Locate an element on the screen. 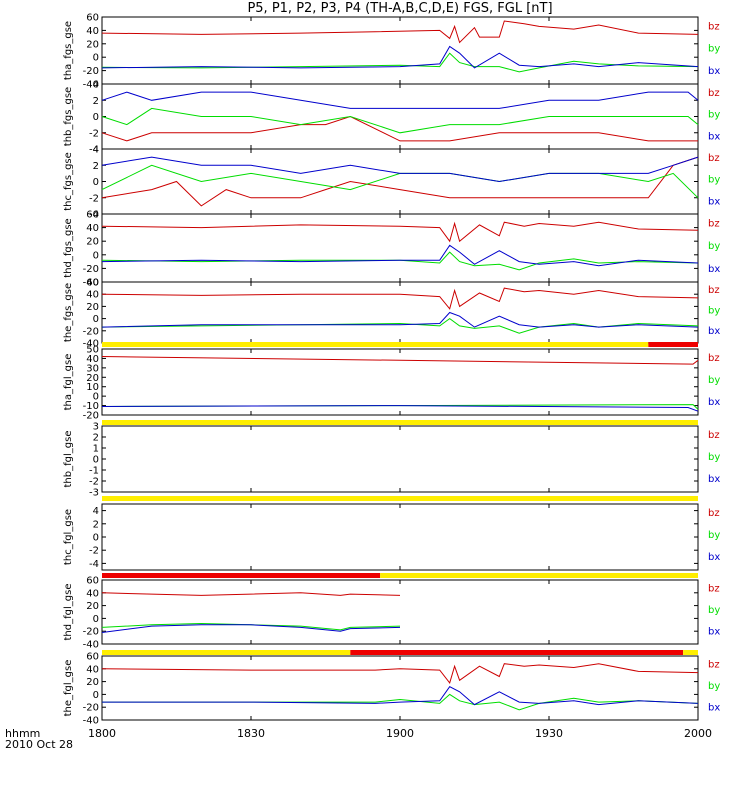 This screenshot has height=800, width=750. x-tick-label: 1830 is located at coordinates (251, 733).